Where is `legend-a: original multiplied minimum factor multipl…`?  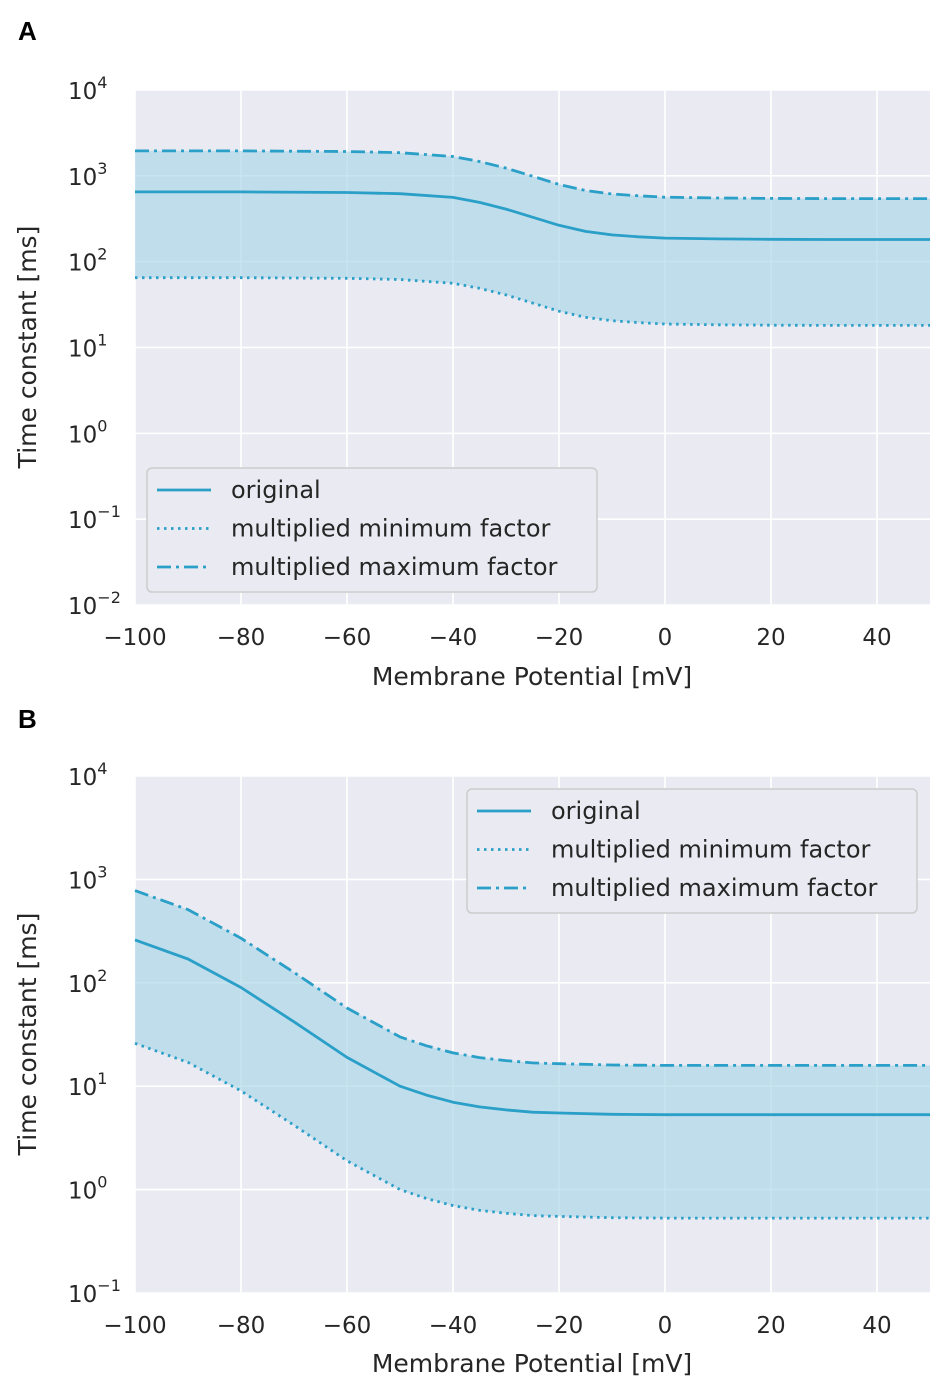 legend-a: original multiplied minimum factor multipl… is located at coordinates (372, 530).